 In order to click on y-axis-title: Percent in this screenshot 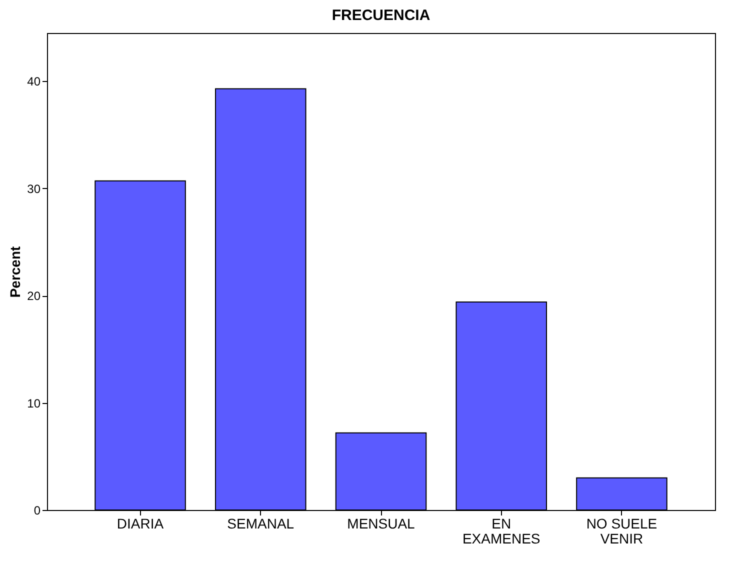, I will do `click(15, 272)`.